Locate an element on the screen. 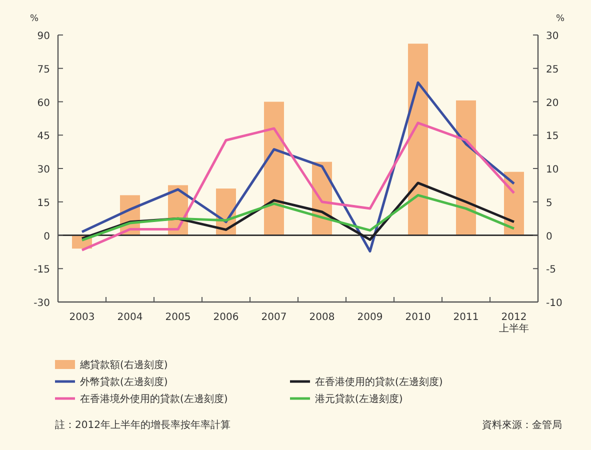 This screenshot has width=591, height=450. line-series is located at coordinates (298, 218).